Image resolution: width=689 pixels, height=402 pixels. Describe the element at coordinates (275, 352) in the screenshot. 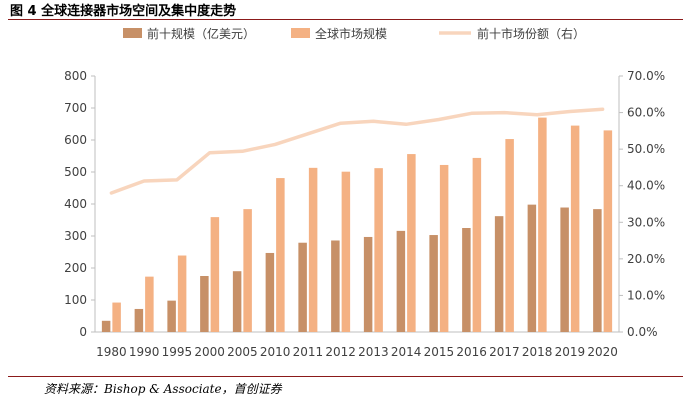

I see `x-tick-label: 2010` at that location.